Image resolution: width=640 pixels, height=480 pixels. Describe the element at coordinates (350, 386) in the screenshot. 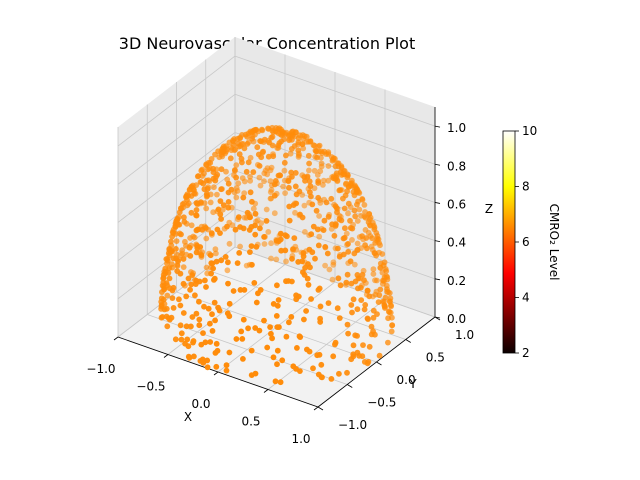

I see `y-tick-mark` at that location.